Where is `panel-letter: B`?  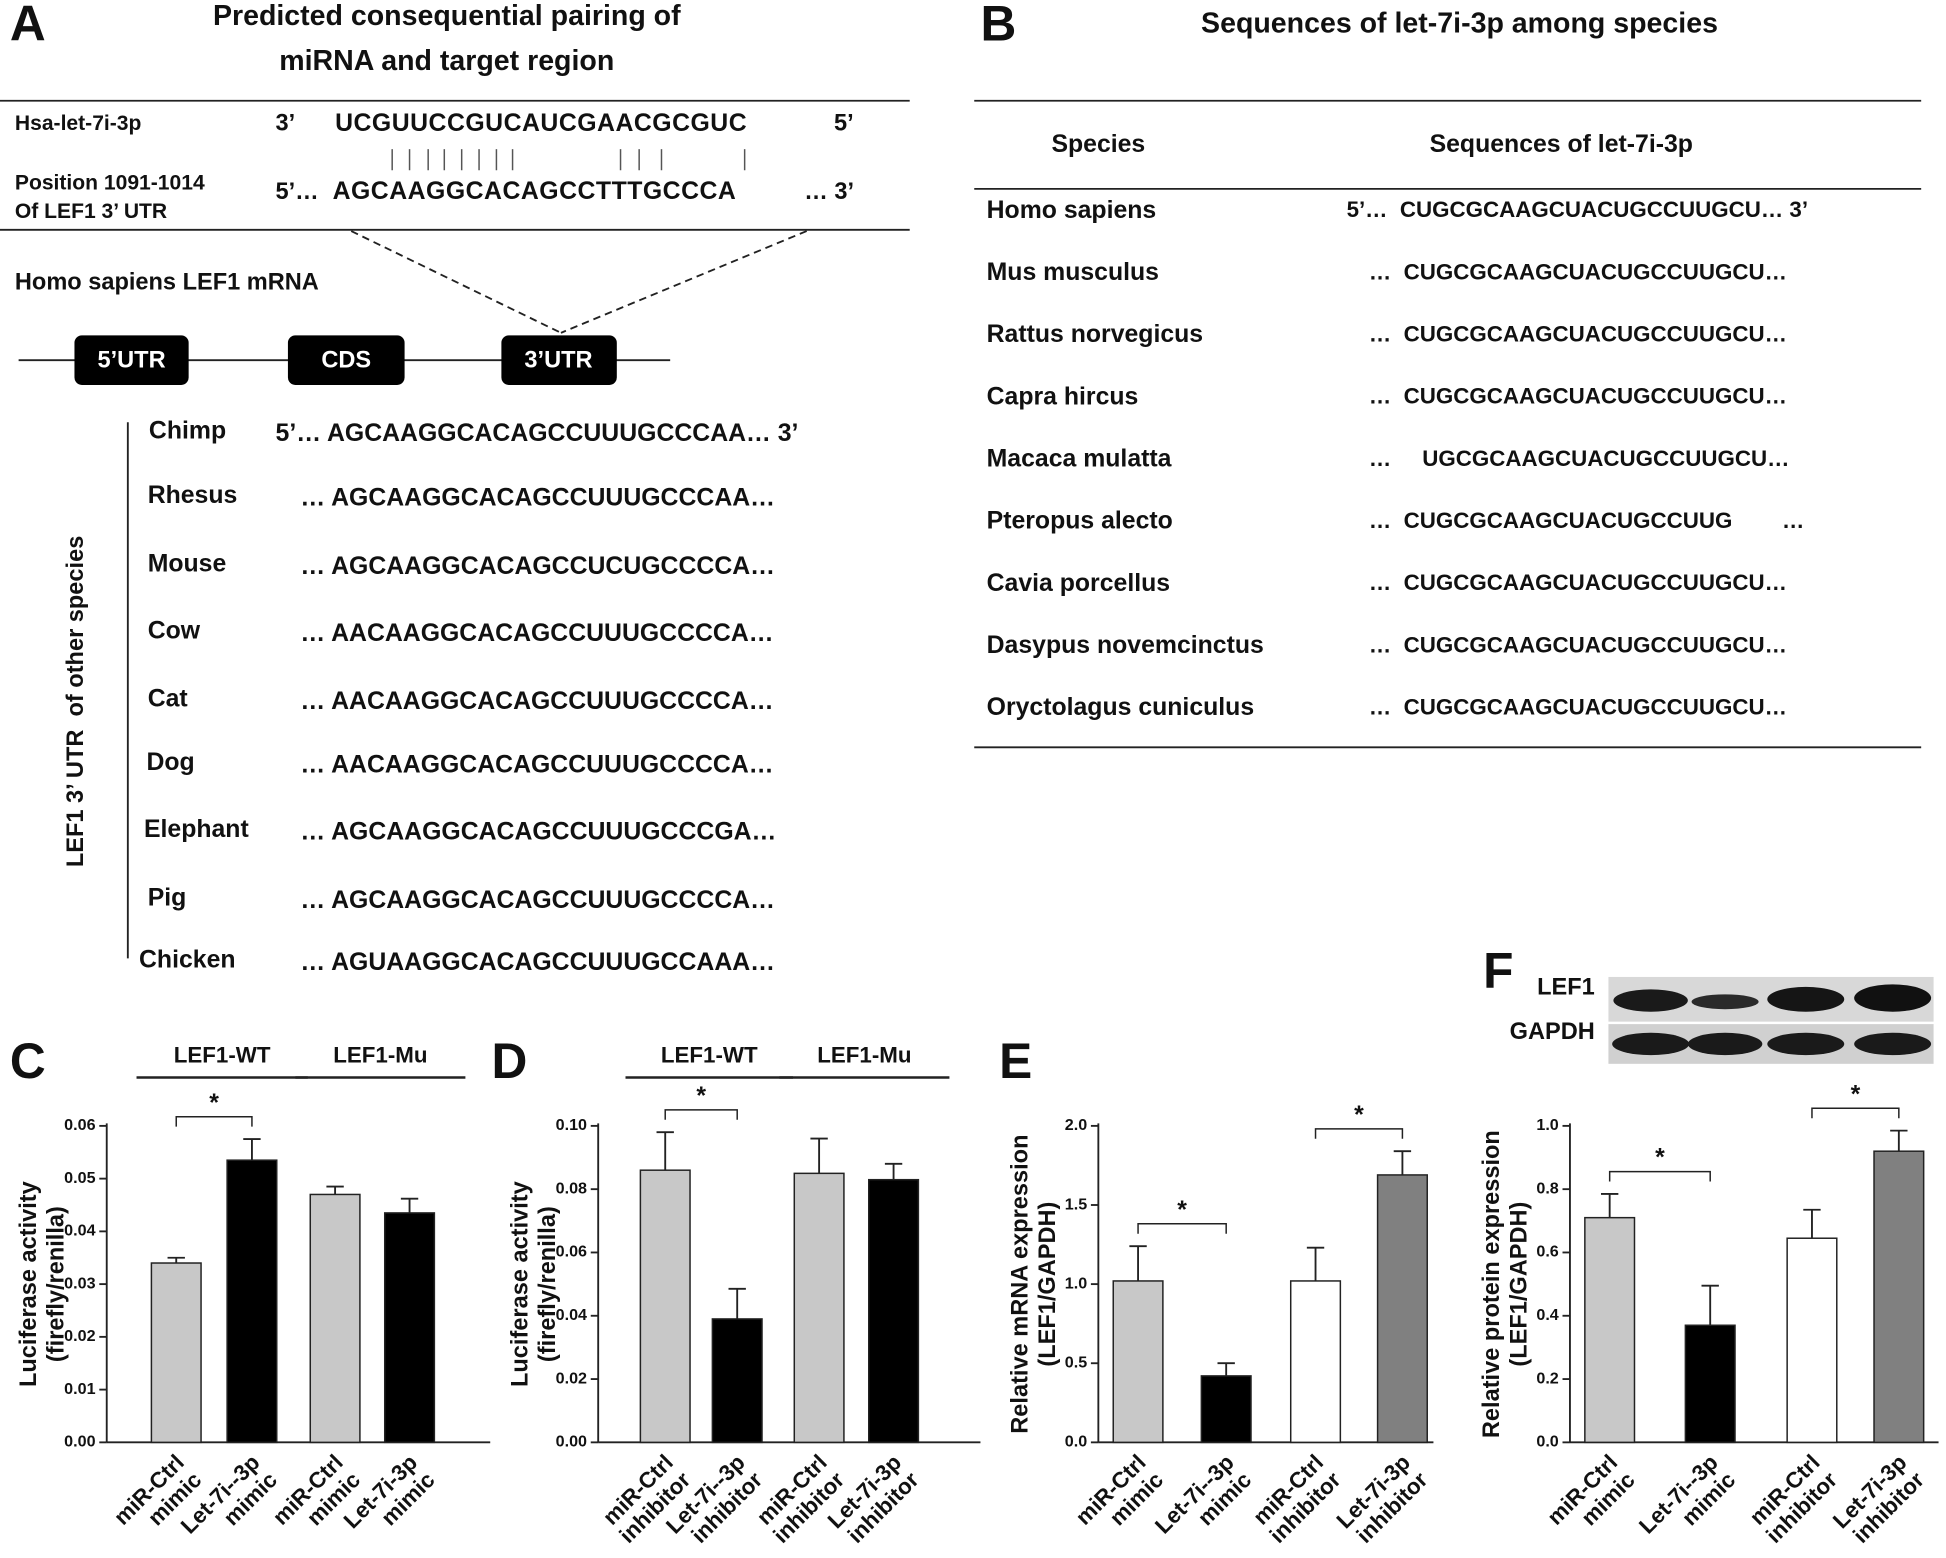 panel-letter: B is located at coordinates (998, 26).